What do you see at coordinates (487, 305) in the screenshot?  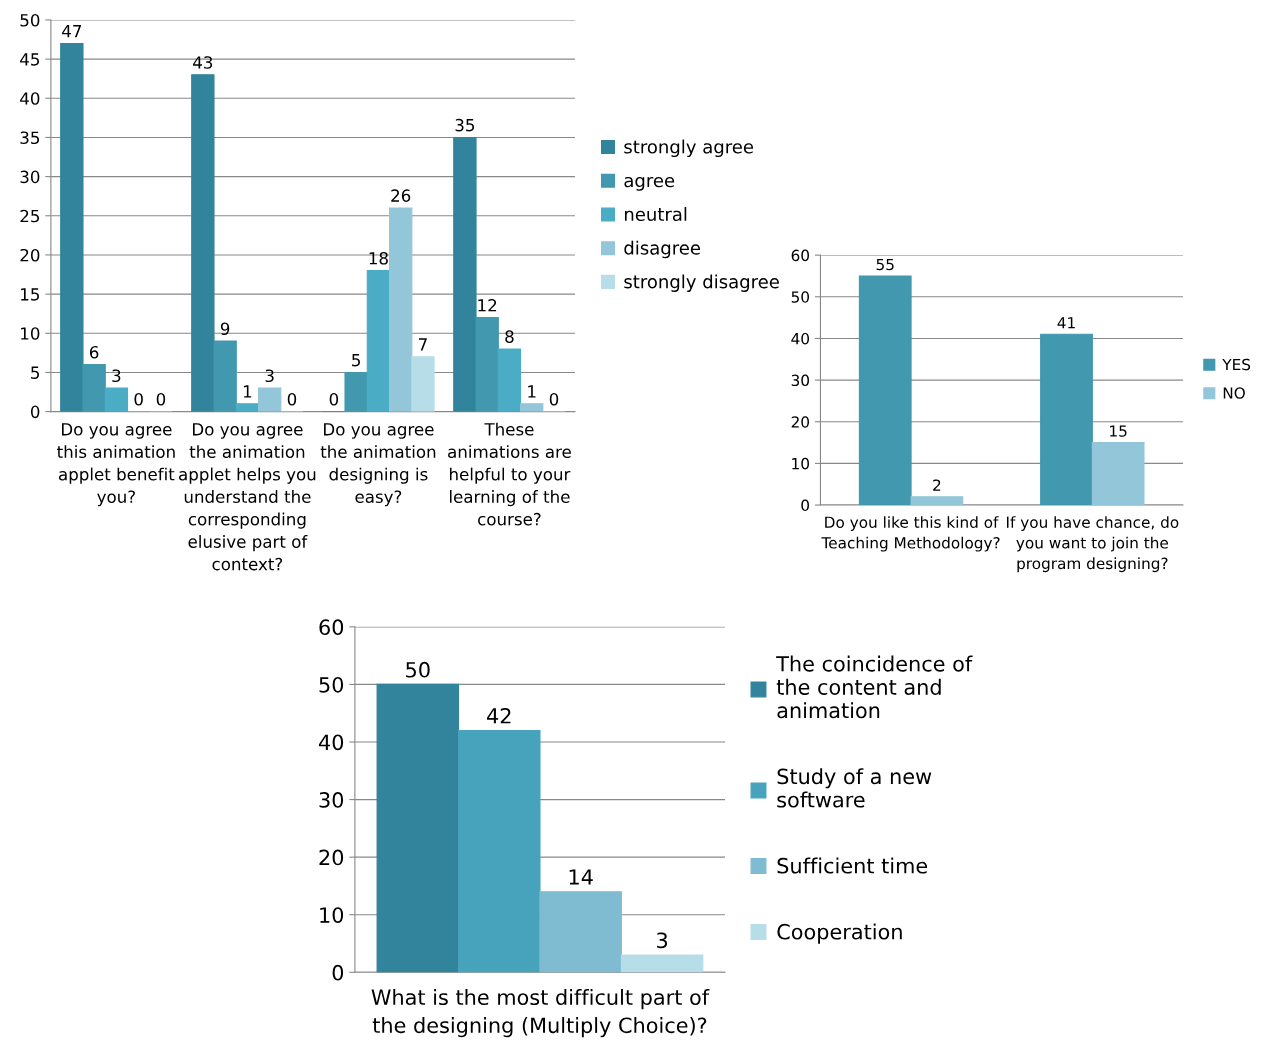 I see `data-label: 12` at bounding box center [487, 305].